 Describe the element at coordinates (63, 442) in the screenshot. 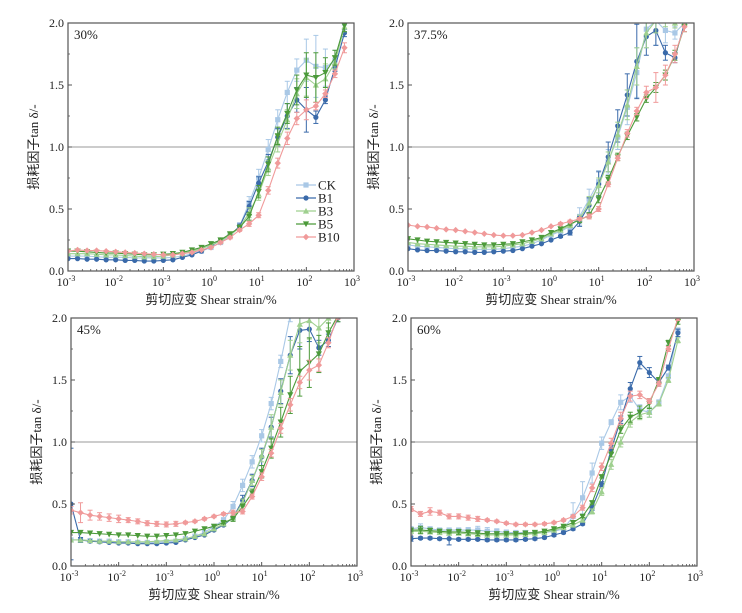

I see `y-axis: 0.0 0.5 1.0 1.5 2.0` at that location.